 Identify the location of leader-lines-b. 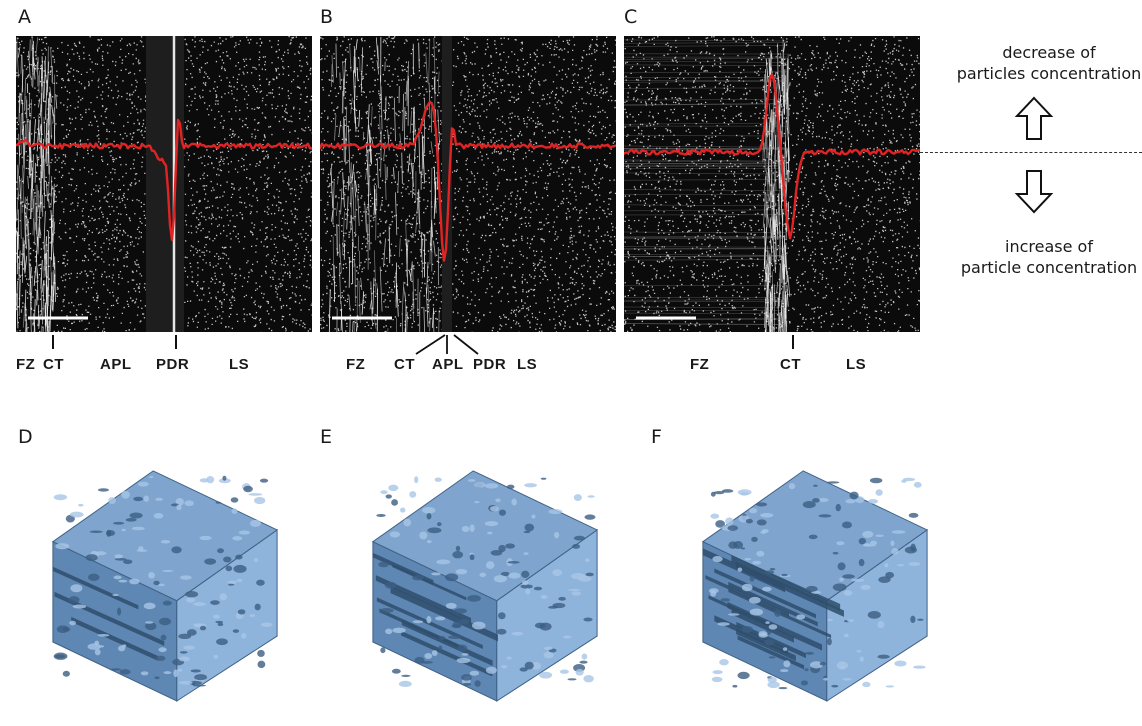
(447, 344).